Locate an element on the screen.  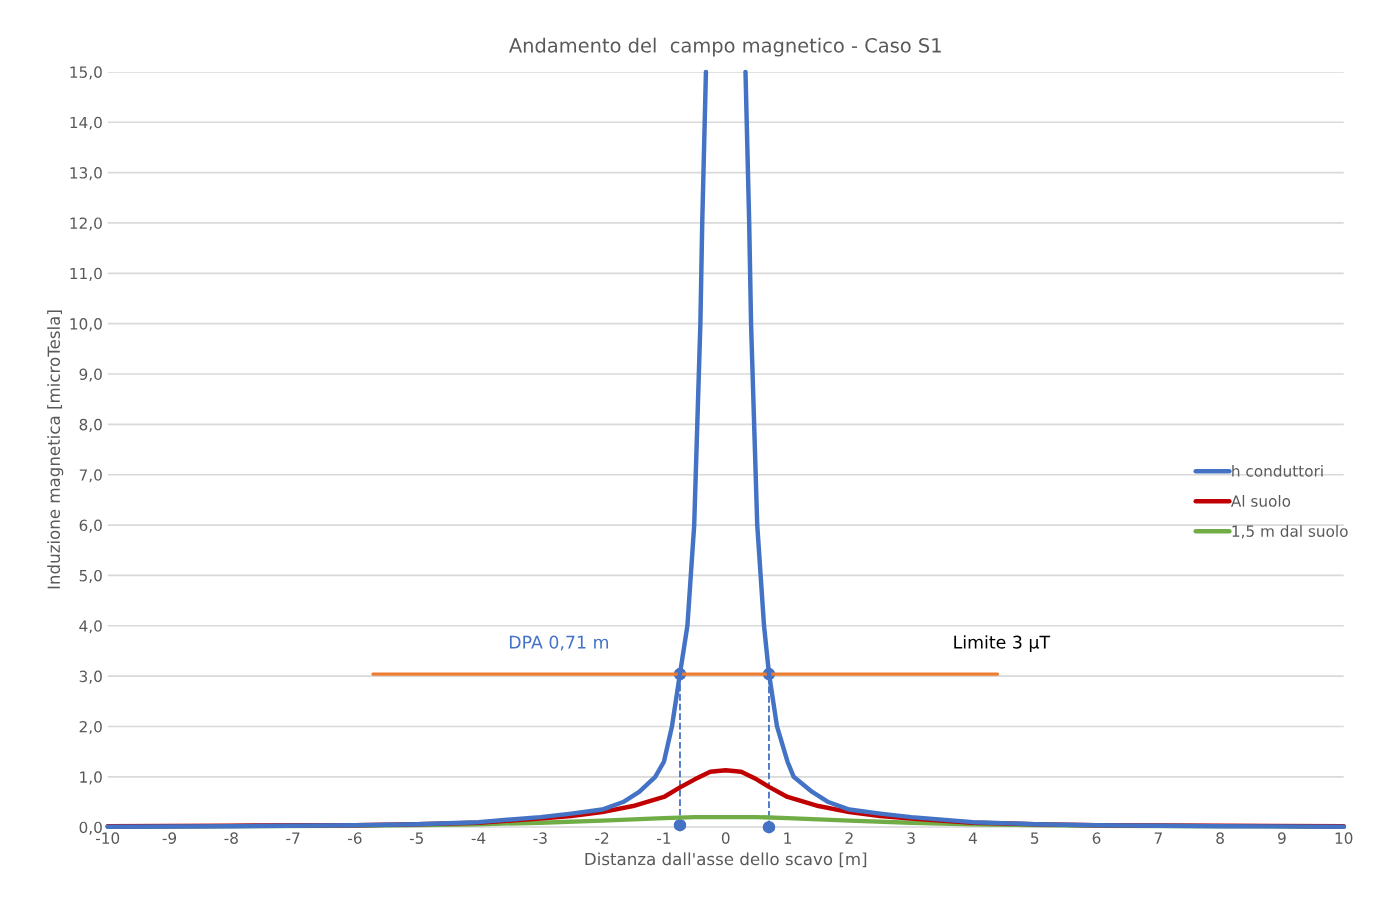
y-tick-label: 5,0 is located at coordinates (90, 576).